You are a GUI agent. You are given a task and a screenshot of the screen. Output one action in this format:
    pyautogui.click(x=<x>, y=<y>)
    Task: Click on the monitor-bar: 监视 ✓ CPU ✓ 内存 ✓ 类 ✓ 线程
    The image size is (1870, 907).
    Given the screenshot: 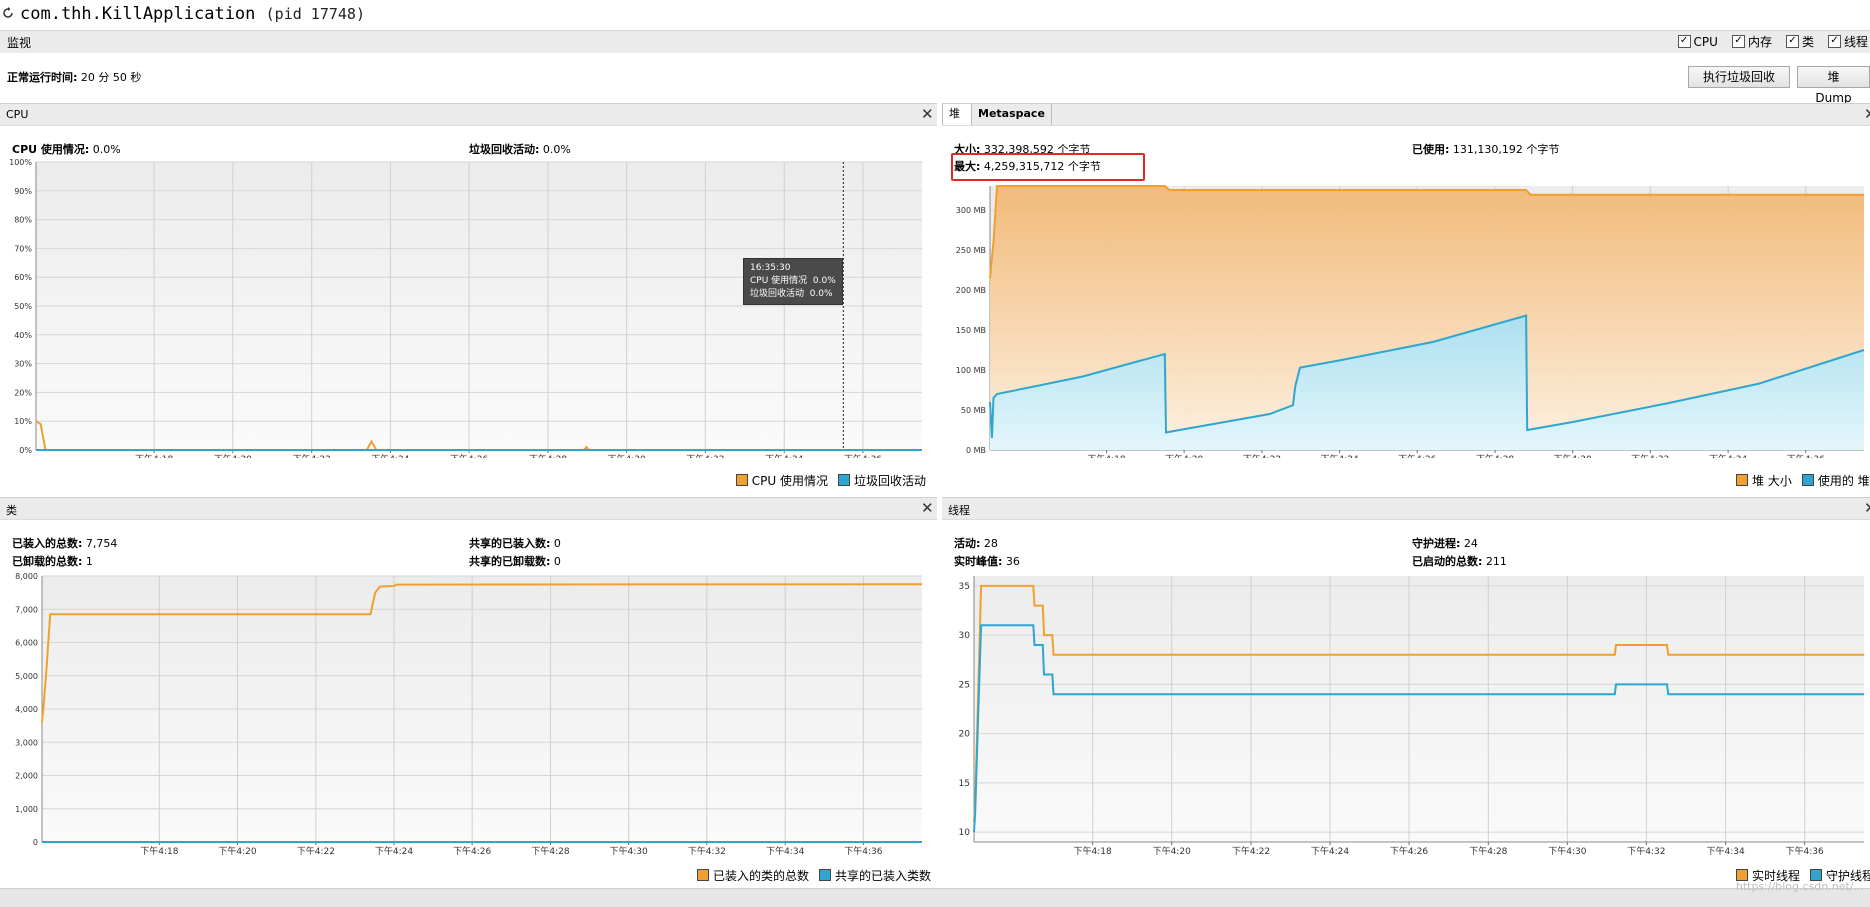 What is the action you would take?
    pyautogui.click(x=935, y=41)
    